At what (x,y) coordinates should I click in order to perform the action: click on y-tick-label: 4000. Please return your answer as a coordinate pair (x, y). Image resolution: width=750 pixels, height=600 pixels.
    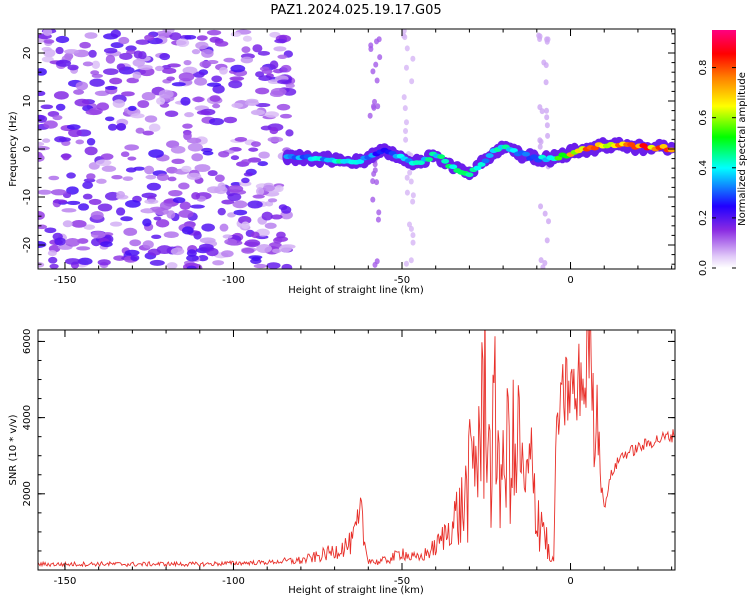
    Looking at the image, I should click on (27, 417).